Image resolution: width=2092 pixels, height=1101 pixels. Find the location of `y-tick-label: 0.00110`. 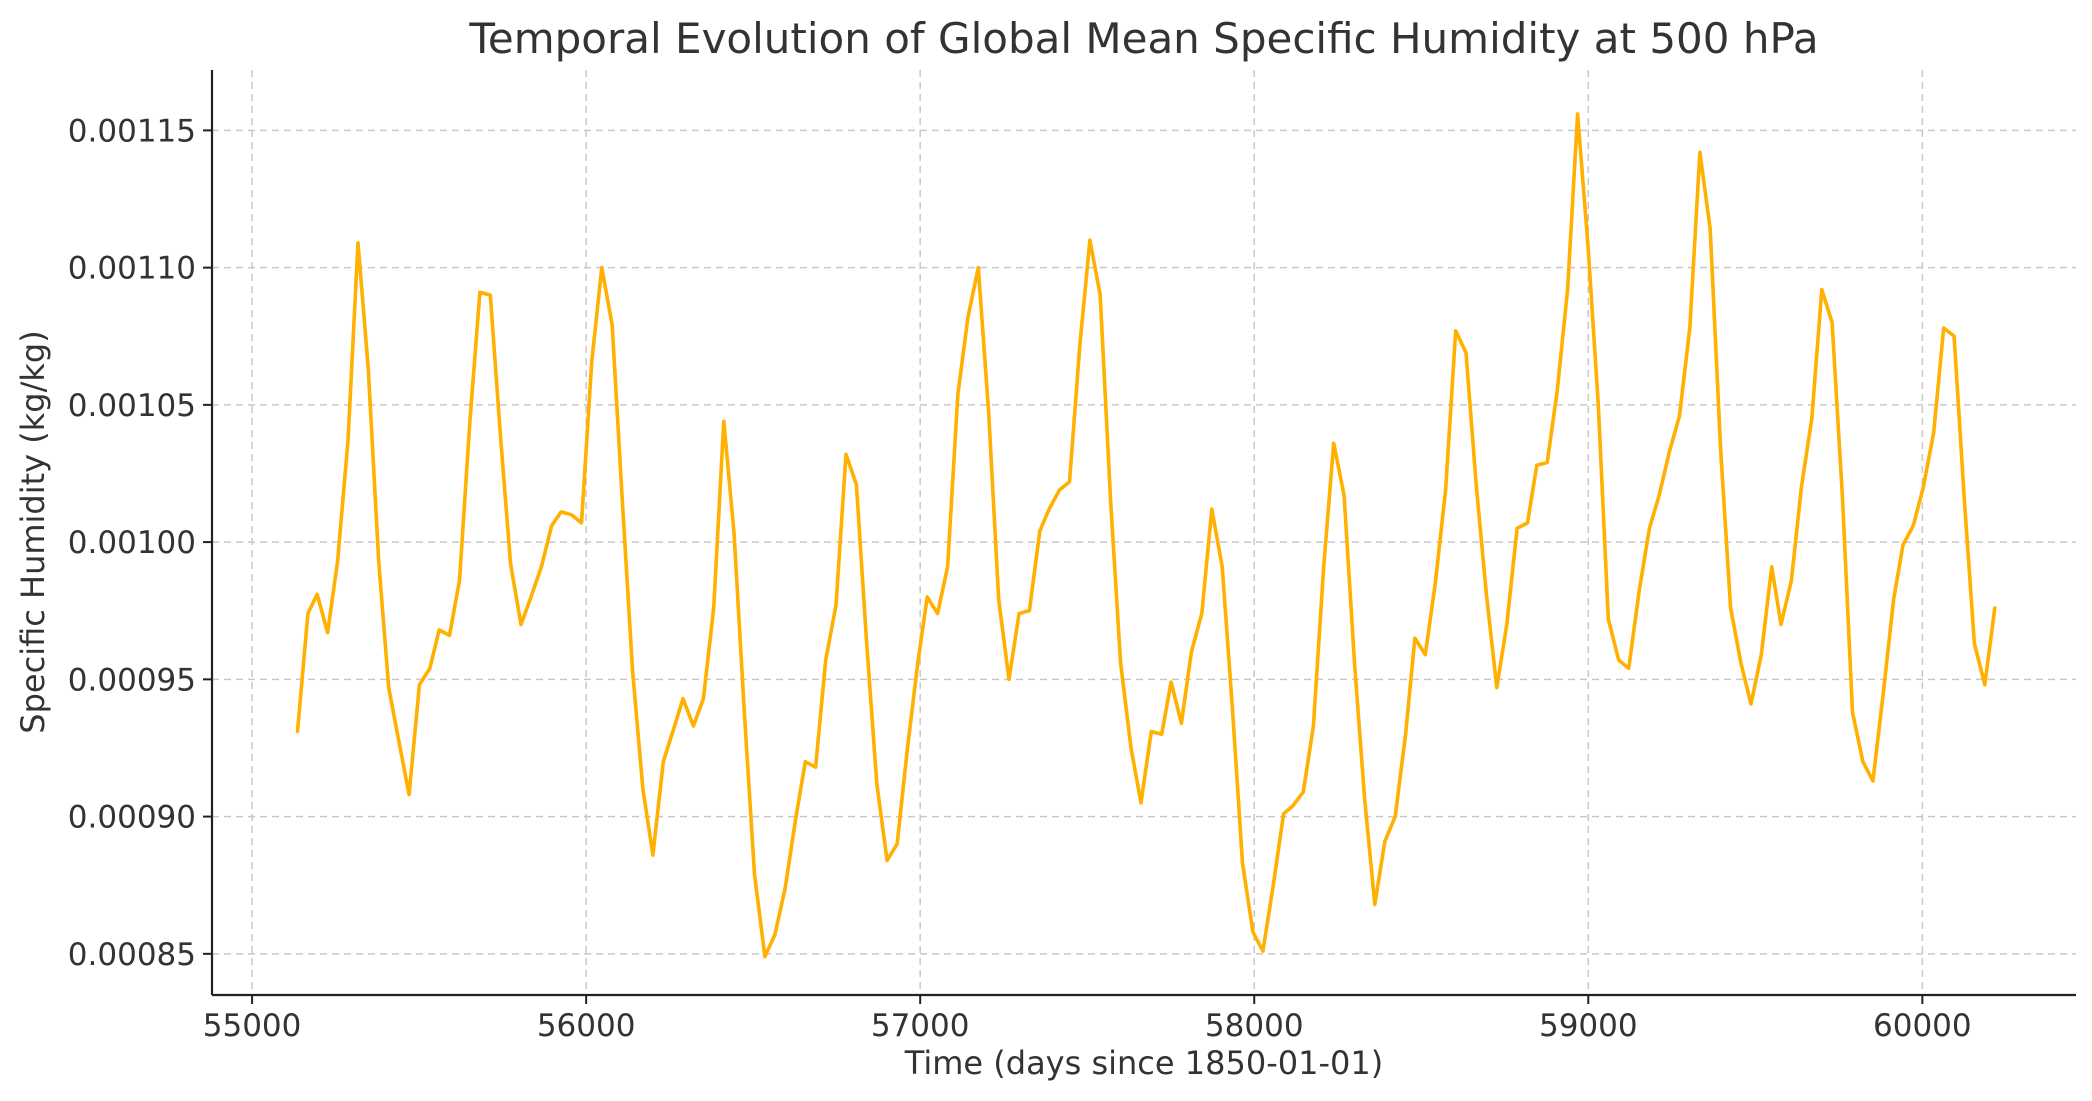

y-tick-label: 0.00110 is located at coordinates (132, 269).